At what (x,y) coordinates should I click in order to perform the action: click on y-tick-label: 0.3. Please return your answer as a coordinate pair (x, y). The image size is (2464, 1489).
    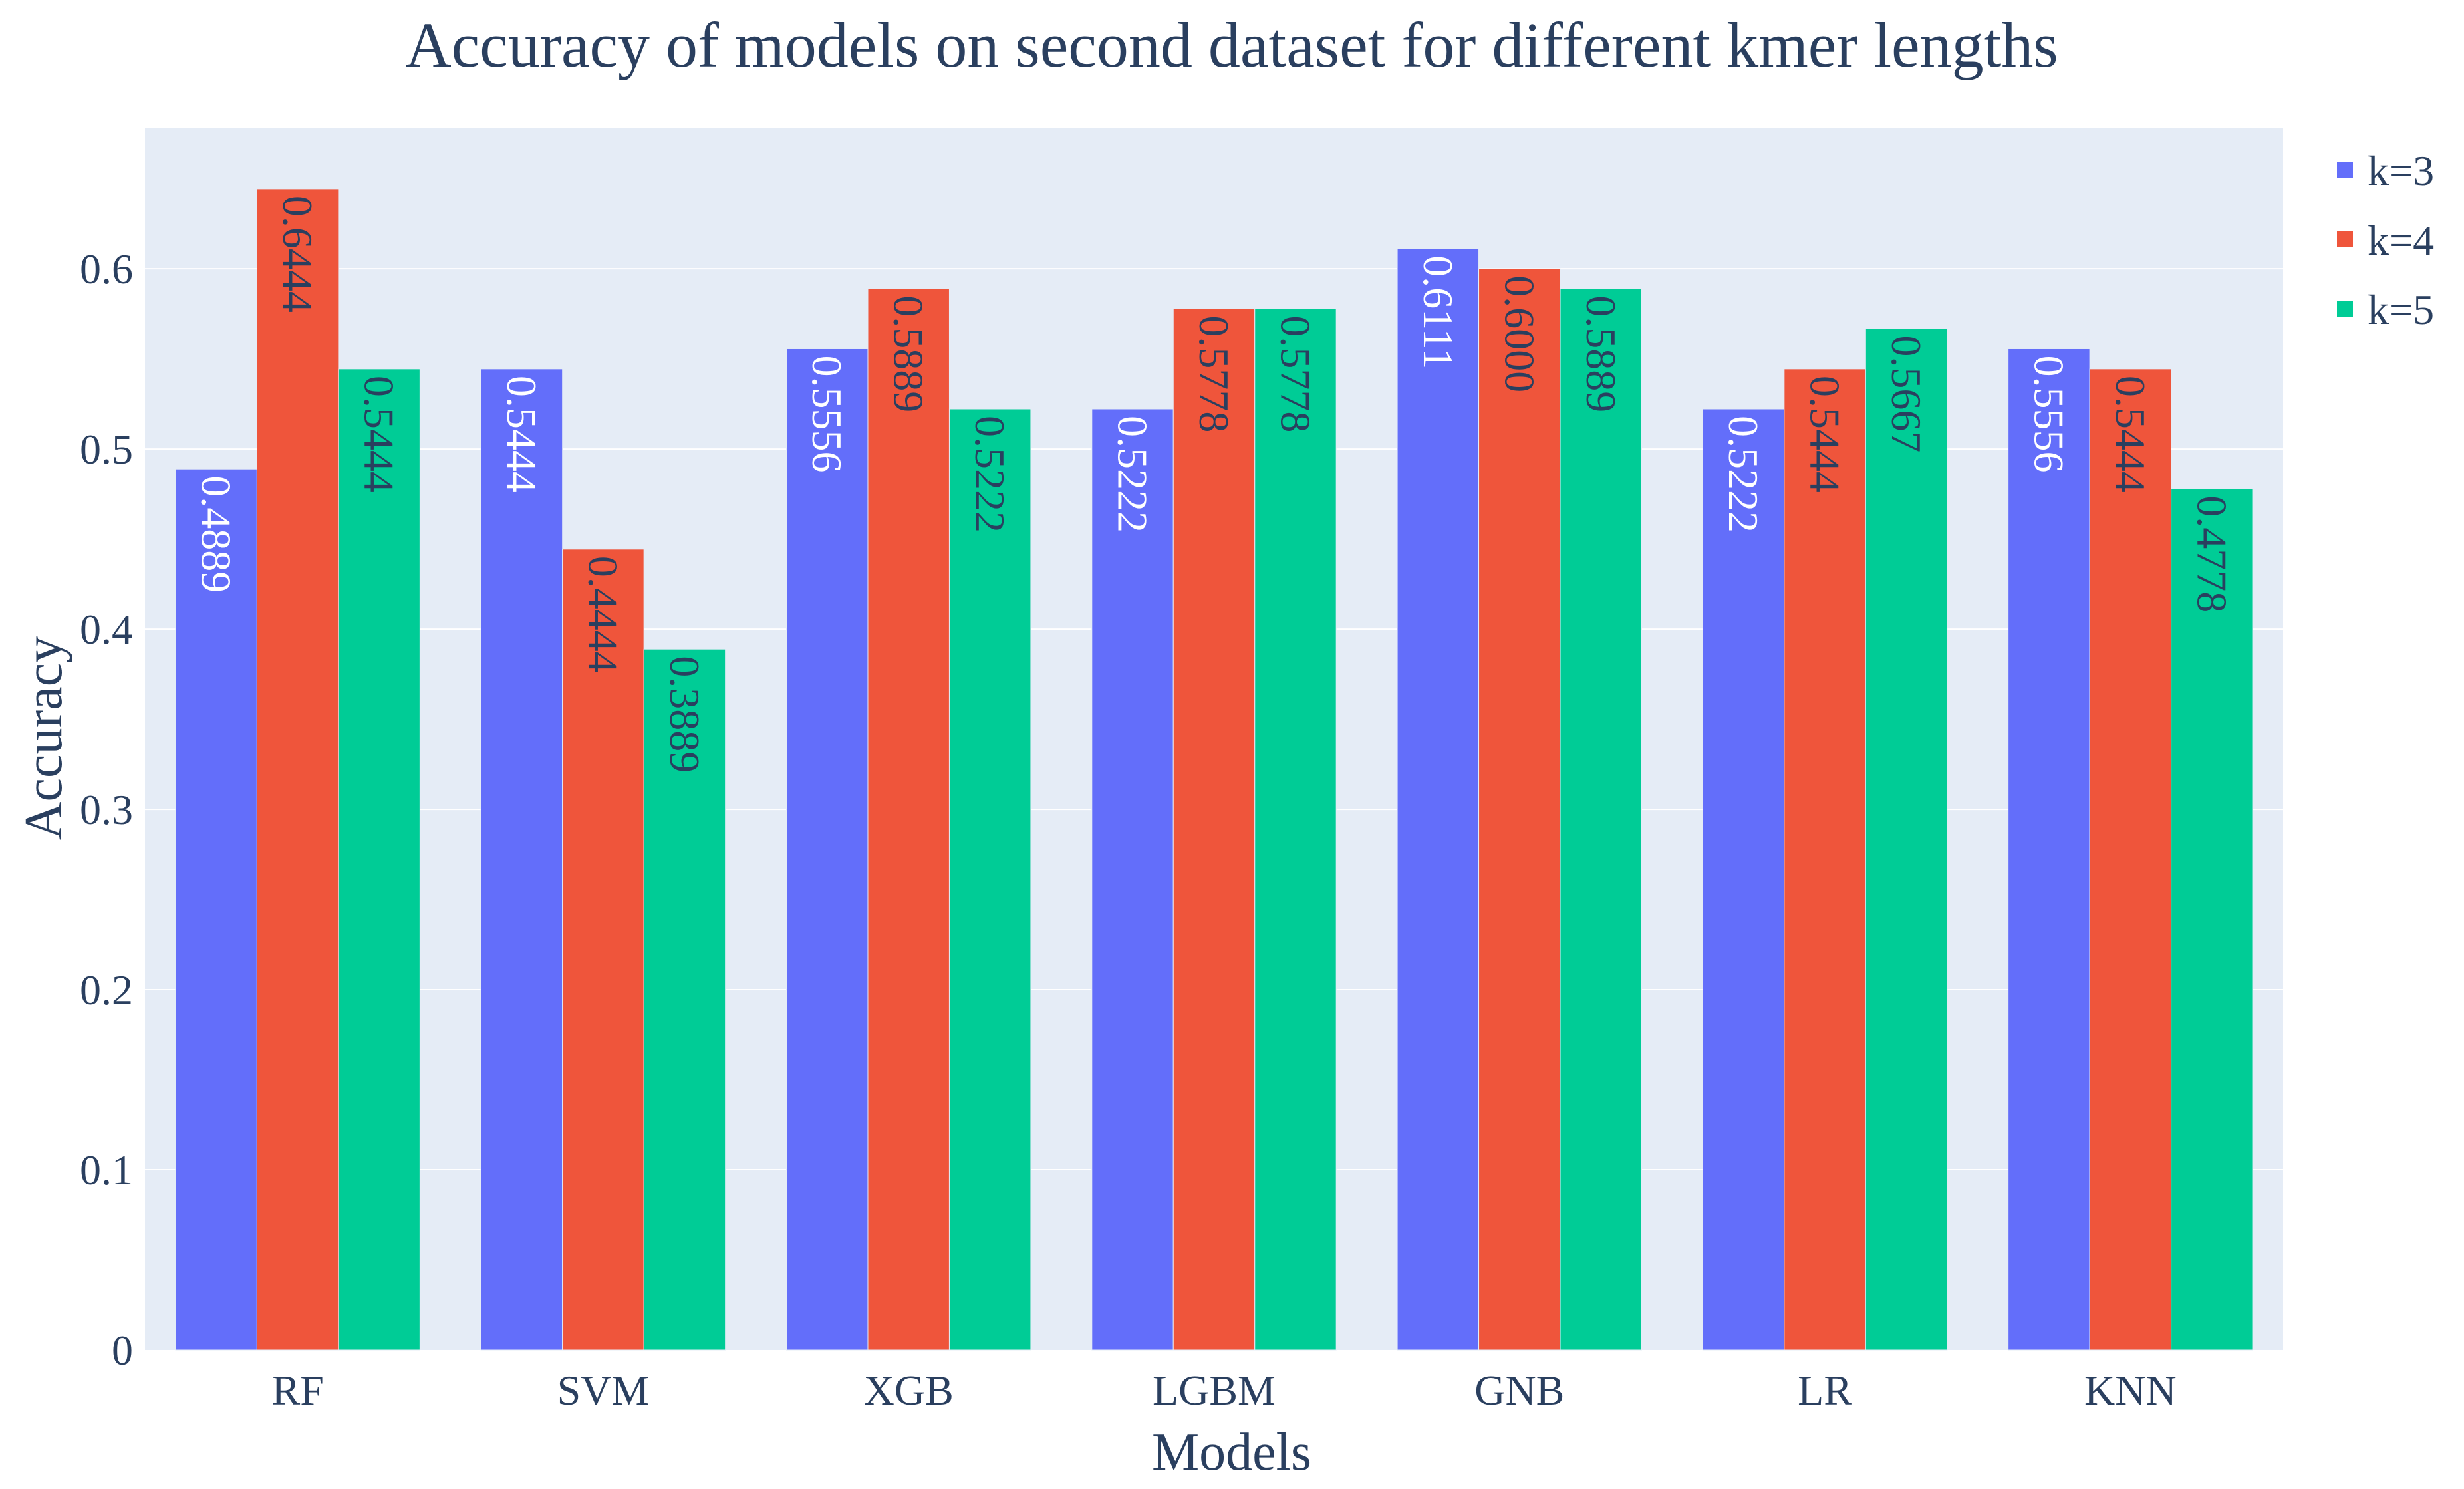
    Looking at the image, I should click on (106, 809).